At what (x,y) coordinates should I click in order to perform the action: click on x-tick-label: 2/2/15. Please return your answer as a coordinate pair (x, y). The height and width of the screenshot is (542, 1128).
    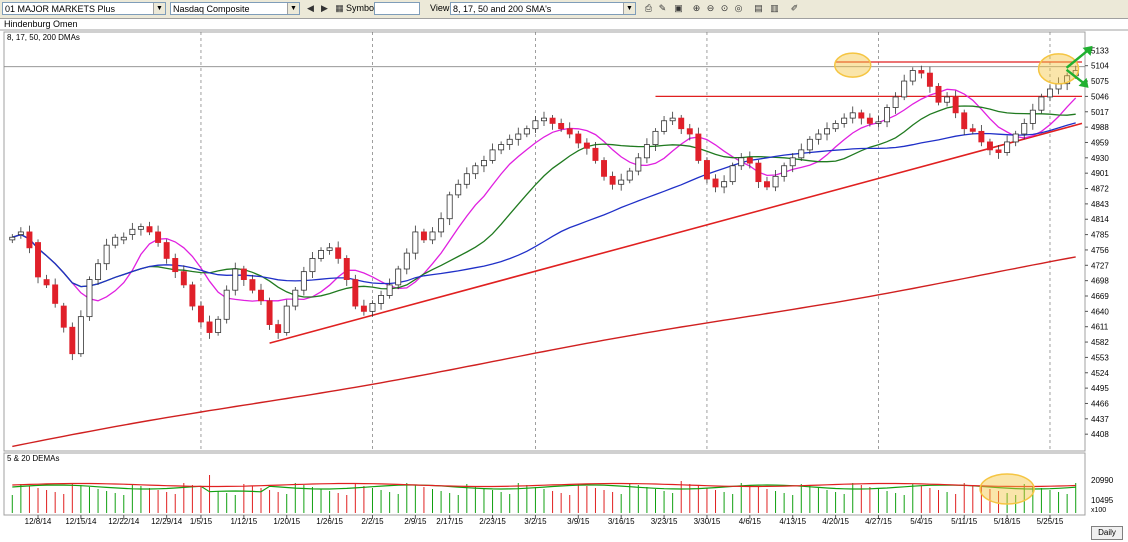
    Looking at the image, I should click on (372, 521).